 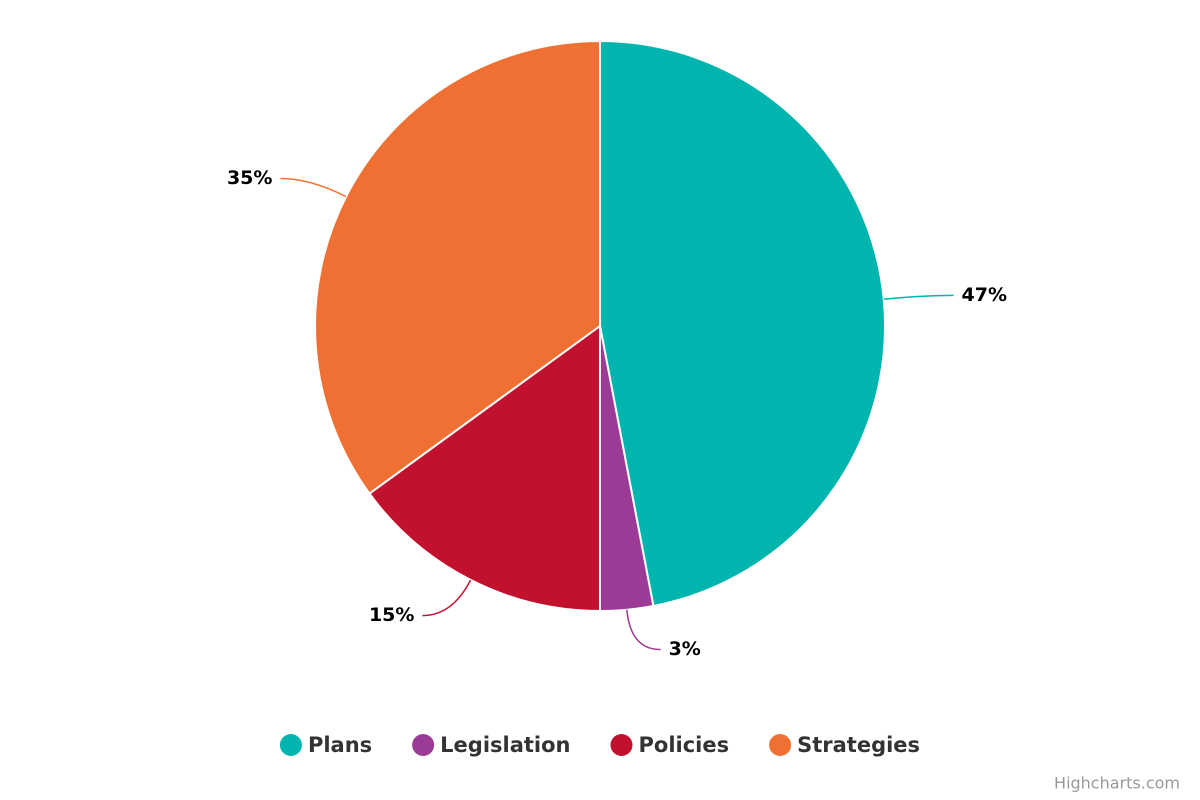 What do you see at coordinates (684, 745) in the screenshot?
I see `legend-label: Policies` at bounding box center [684, 745].